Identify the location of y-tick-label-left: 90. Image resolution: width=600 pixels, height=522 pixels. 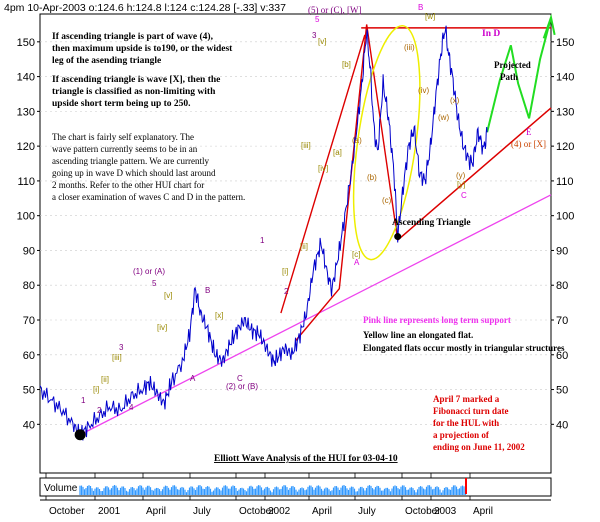
(29, 251).